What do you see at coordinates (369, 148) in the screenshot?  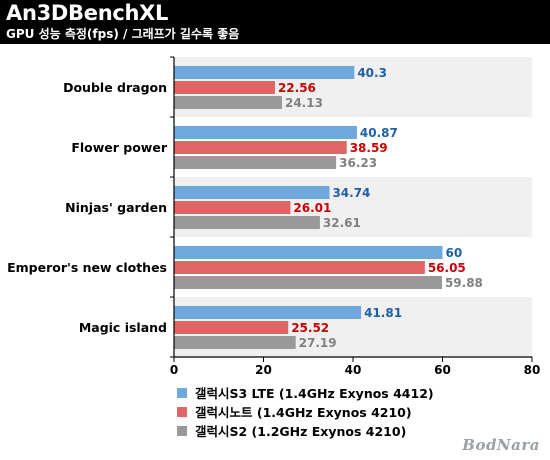 I see `data-label: 38.59` at bounding box center [369, 148].